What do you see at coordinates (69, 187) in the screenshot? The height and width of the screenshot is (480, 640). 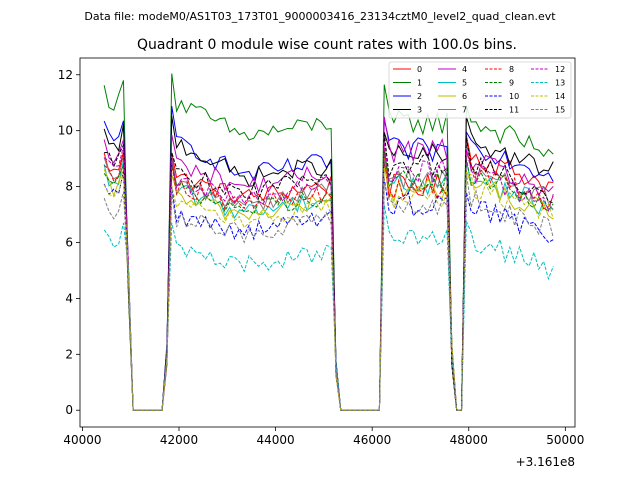 I see `y-tick-label: 8` at bounding box center [69, 187].